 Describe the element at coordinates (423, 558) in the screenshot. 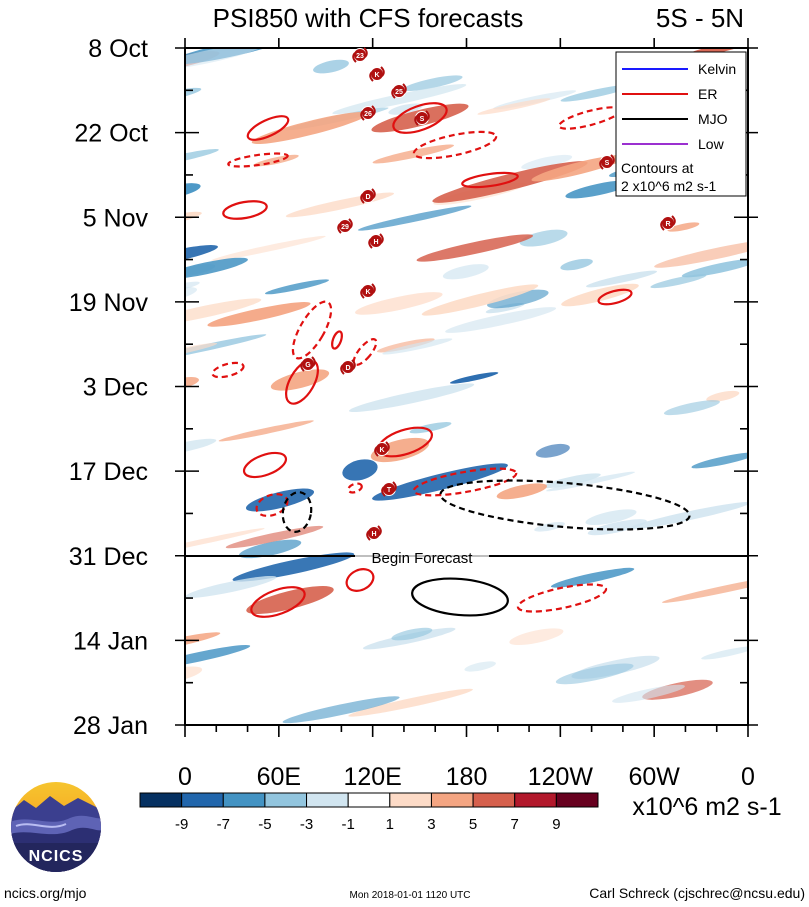

I see `forecast-start-label: Begin Forecast` at that location.